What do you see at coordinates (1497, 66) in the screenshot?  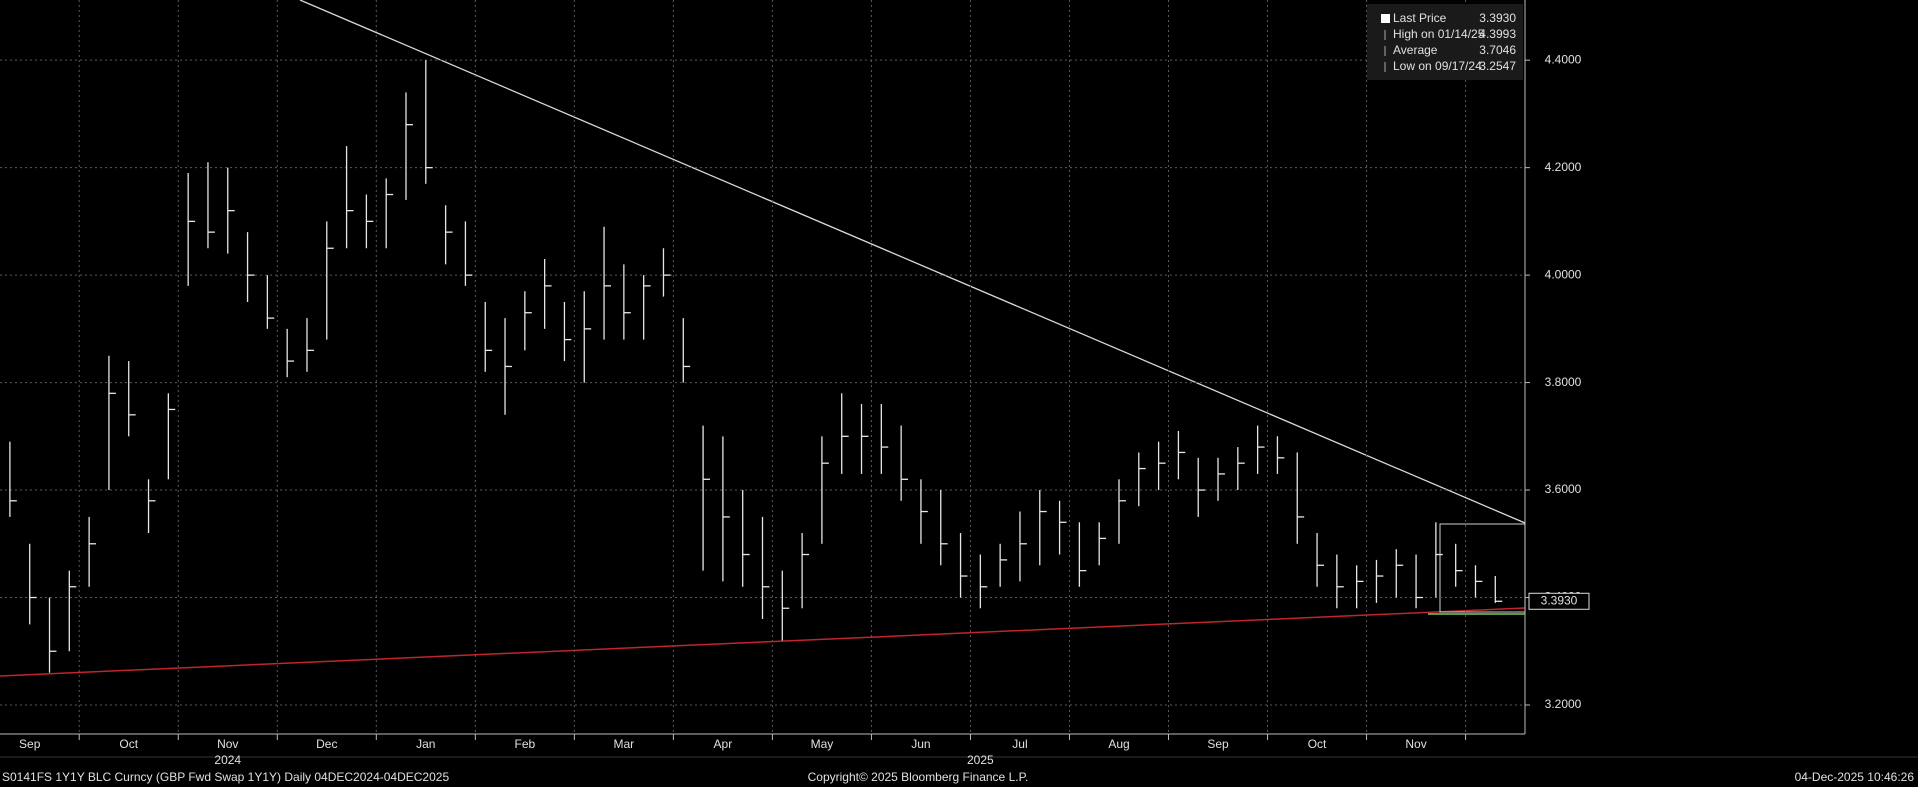 I see `legend-value: 3.2547` at bounding box center [1497, 66].